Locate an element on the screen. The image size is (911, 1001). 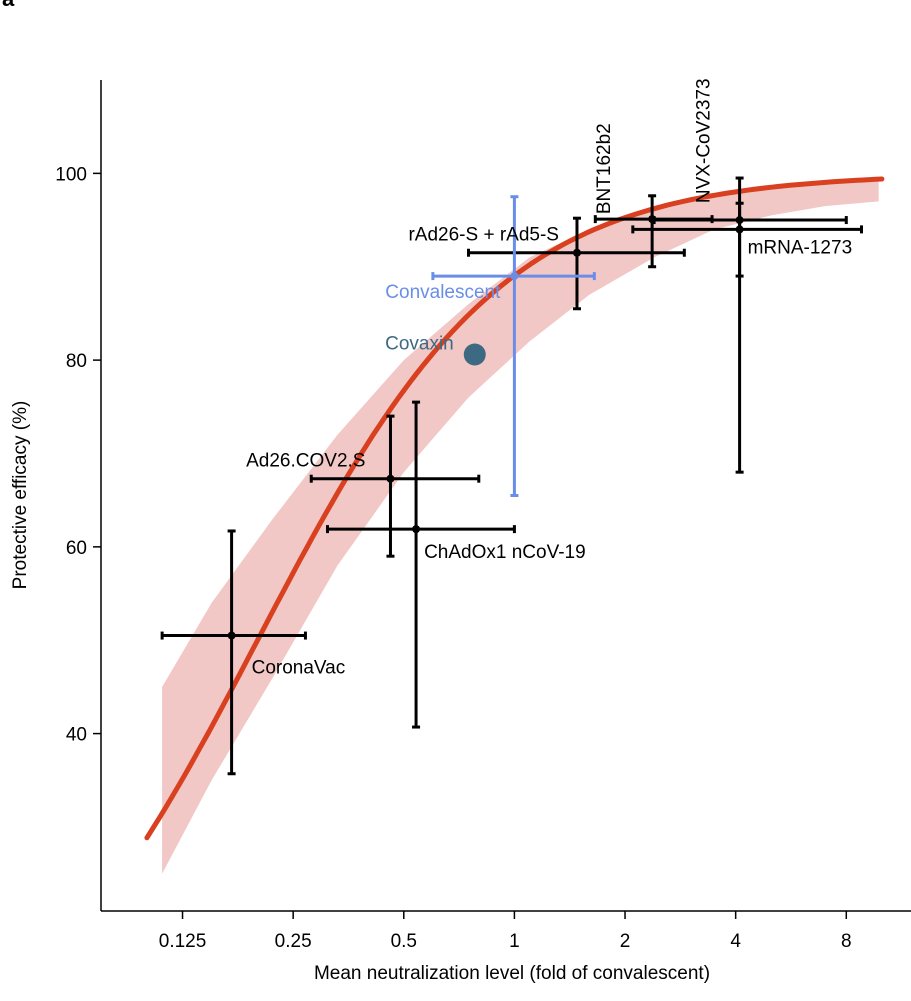
x-tick-label: 8 is located at coordinates (846, 941).